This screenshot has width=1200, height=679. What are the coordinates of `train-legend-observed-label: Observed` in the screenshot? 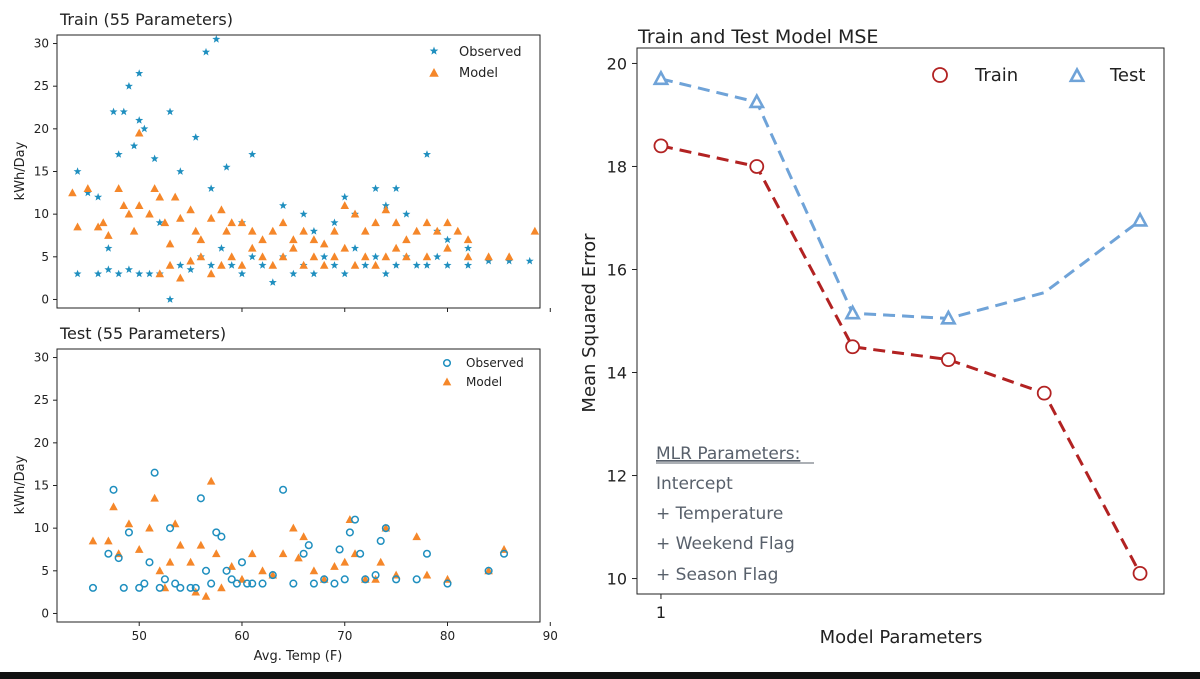 It's located at (490, 52).